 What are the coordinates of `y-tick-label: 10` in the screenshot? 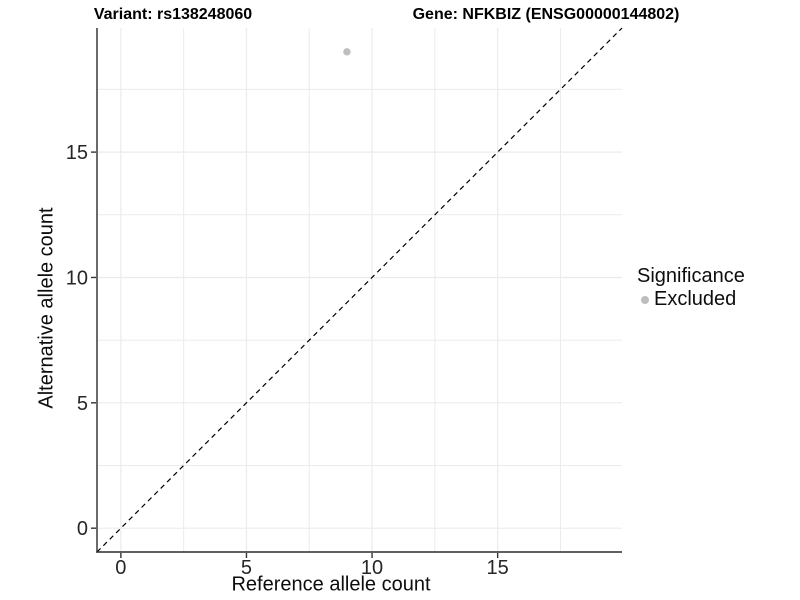 It's located at (77, 278).